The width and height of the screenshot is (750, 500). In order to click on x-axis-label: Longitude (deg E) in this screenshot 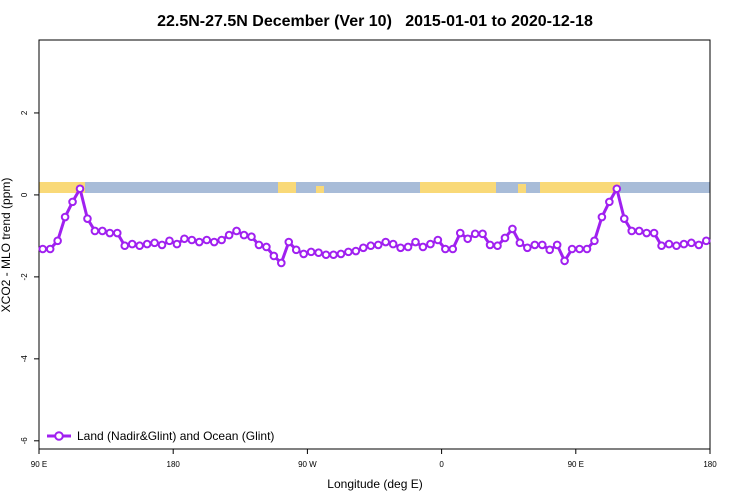, I will do `click(374, 484)`.